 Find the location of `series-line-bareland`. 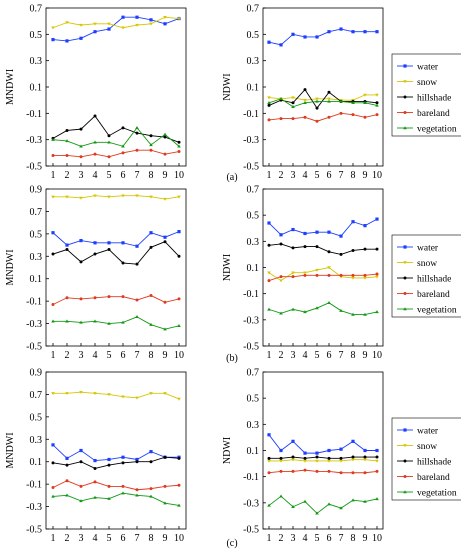

series-line-bareland is located at coordinates (116, 153).